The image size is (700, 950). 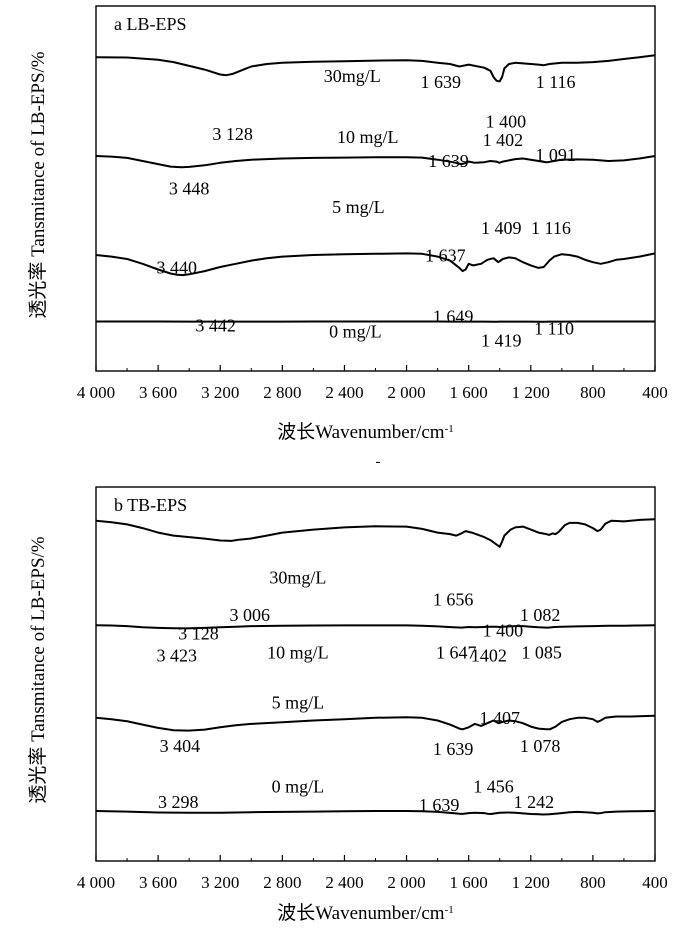 I want to click on annotation-label: 3 440, so click(x=176, y=268).